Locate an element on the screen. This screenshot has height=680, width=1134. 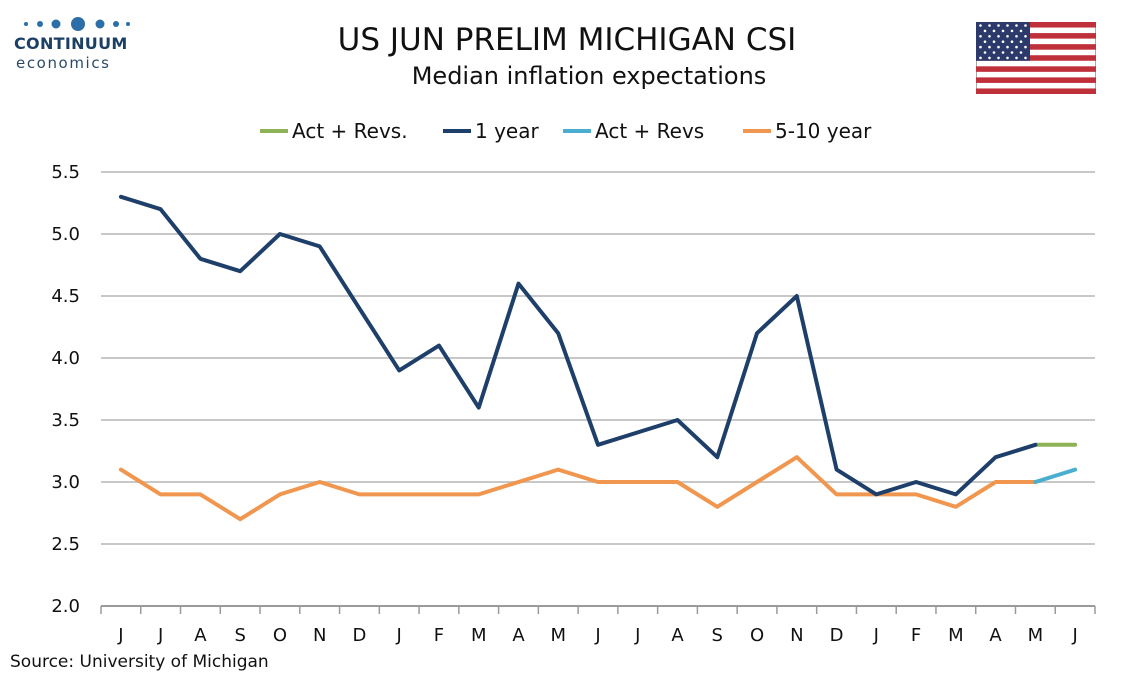
chart-subtitle: Median inflation expectations is located at coordinates (589, 76).